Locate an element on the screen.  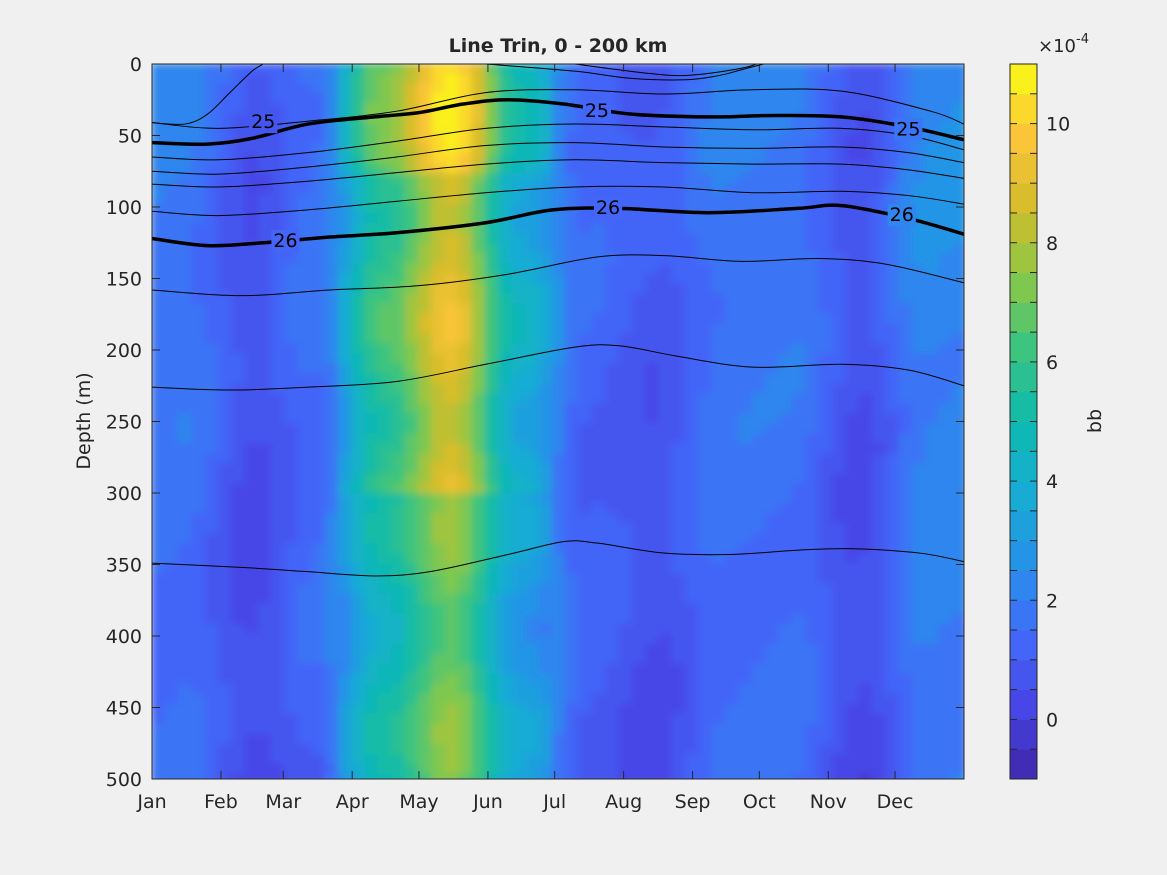
colorbar-tick-label: 8 is located at coordinates (1052, 244).